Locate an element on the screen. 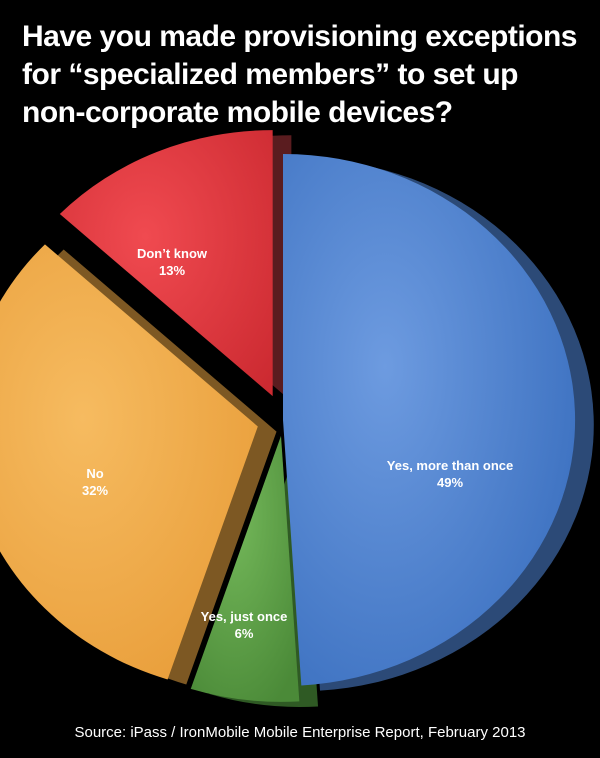 The image size is (600, 758). slice-label: Yes, just once is located at coordinates (244, 616).